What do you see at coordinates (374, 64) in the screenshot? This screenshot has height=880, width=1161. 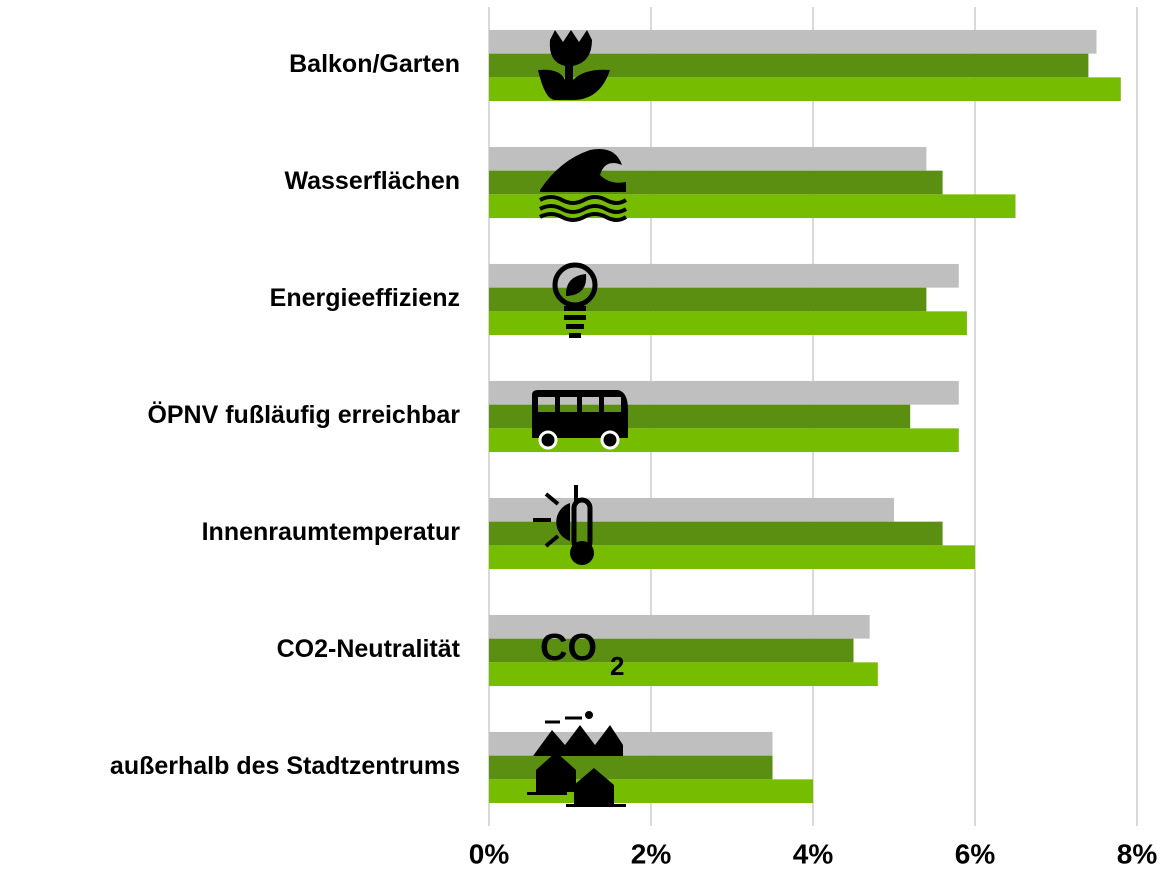 I see `category-label: Balkon/Garten` at bounding box center [374, 64].